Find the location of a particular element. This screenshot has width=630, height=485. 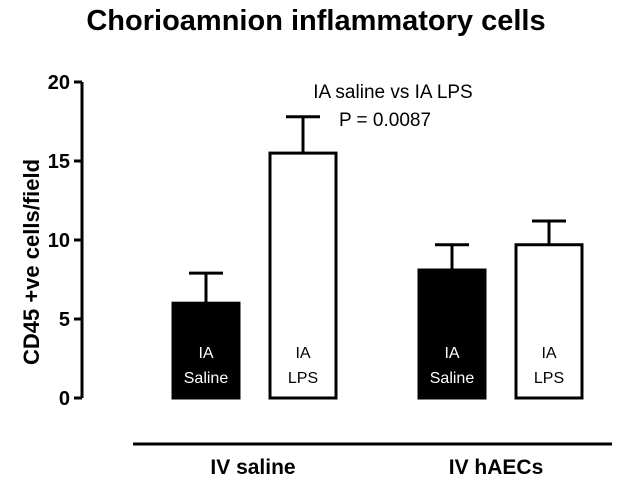

y-tick-label: 15 is located at coordinates (59, 162).